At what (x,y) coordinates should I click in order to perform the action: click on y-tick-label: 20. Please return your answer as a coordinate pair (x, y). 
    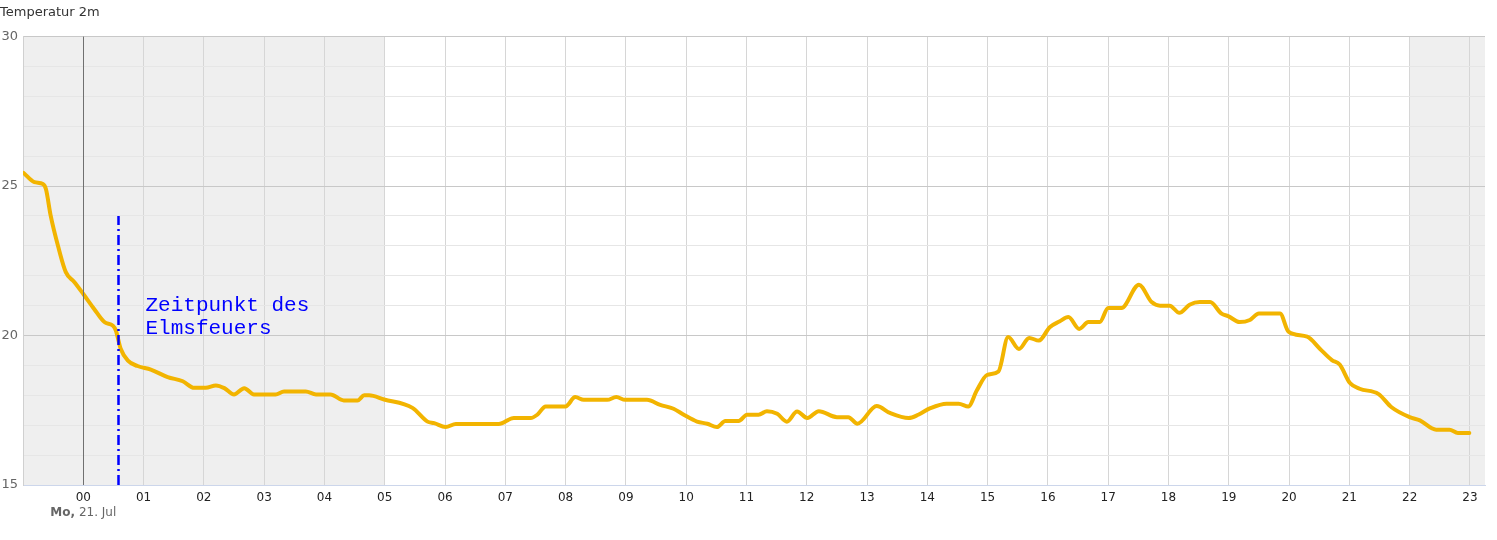
    Looking at the image, I should click on (9, 334).